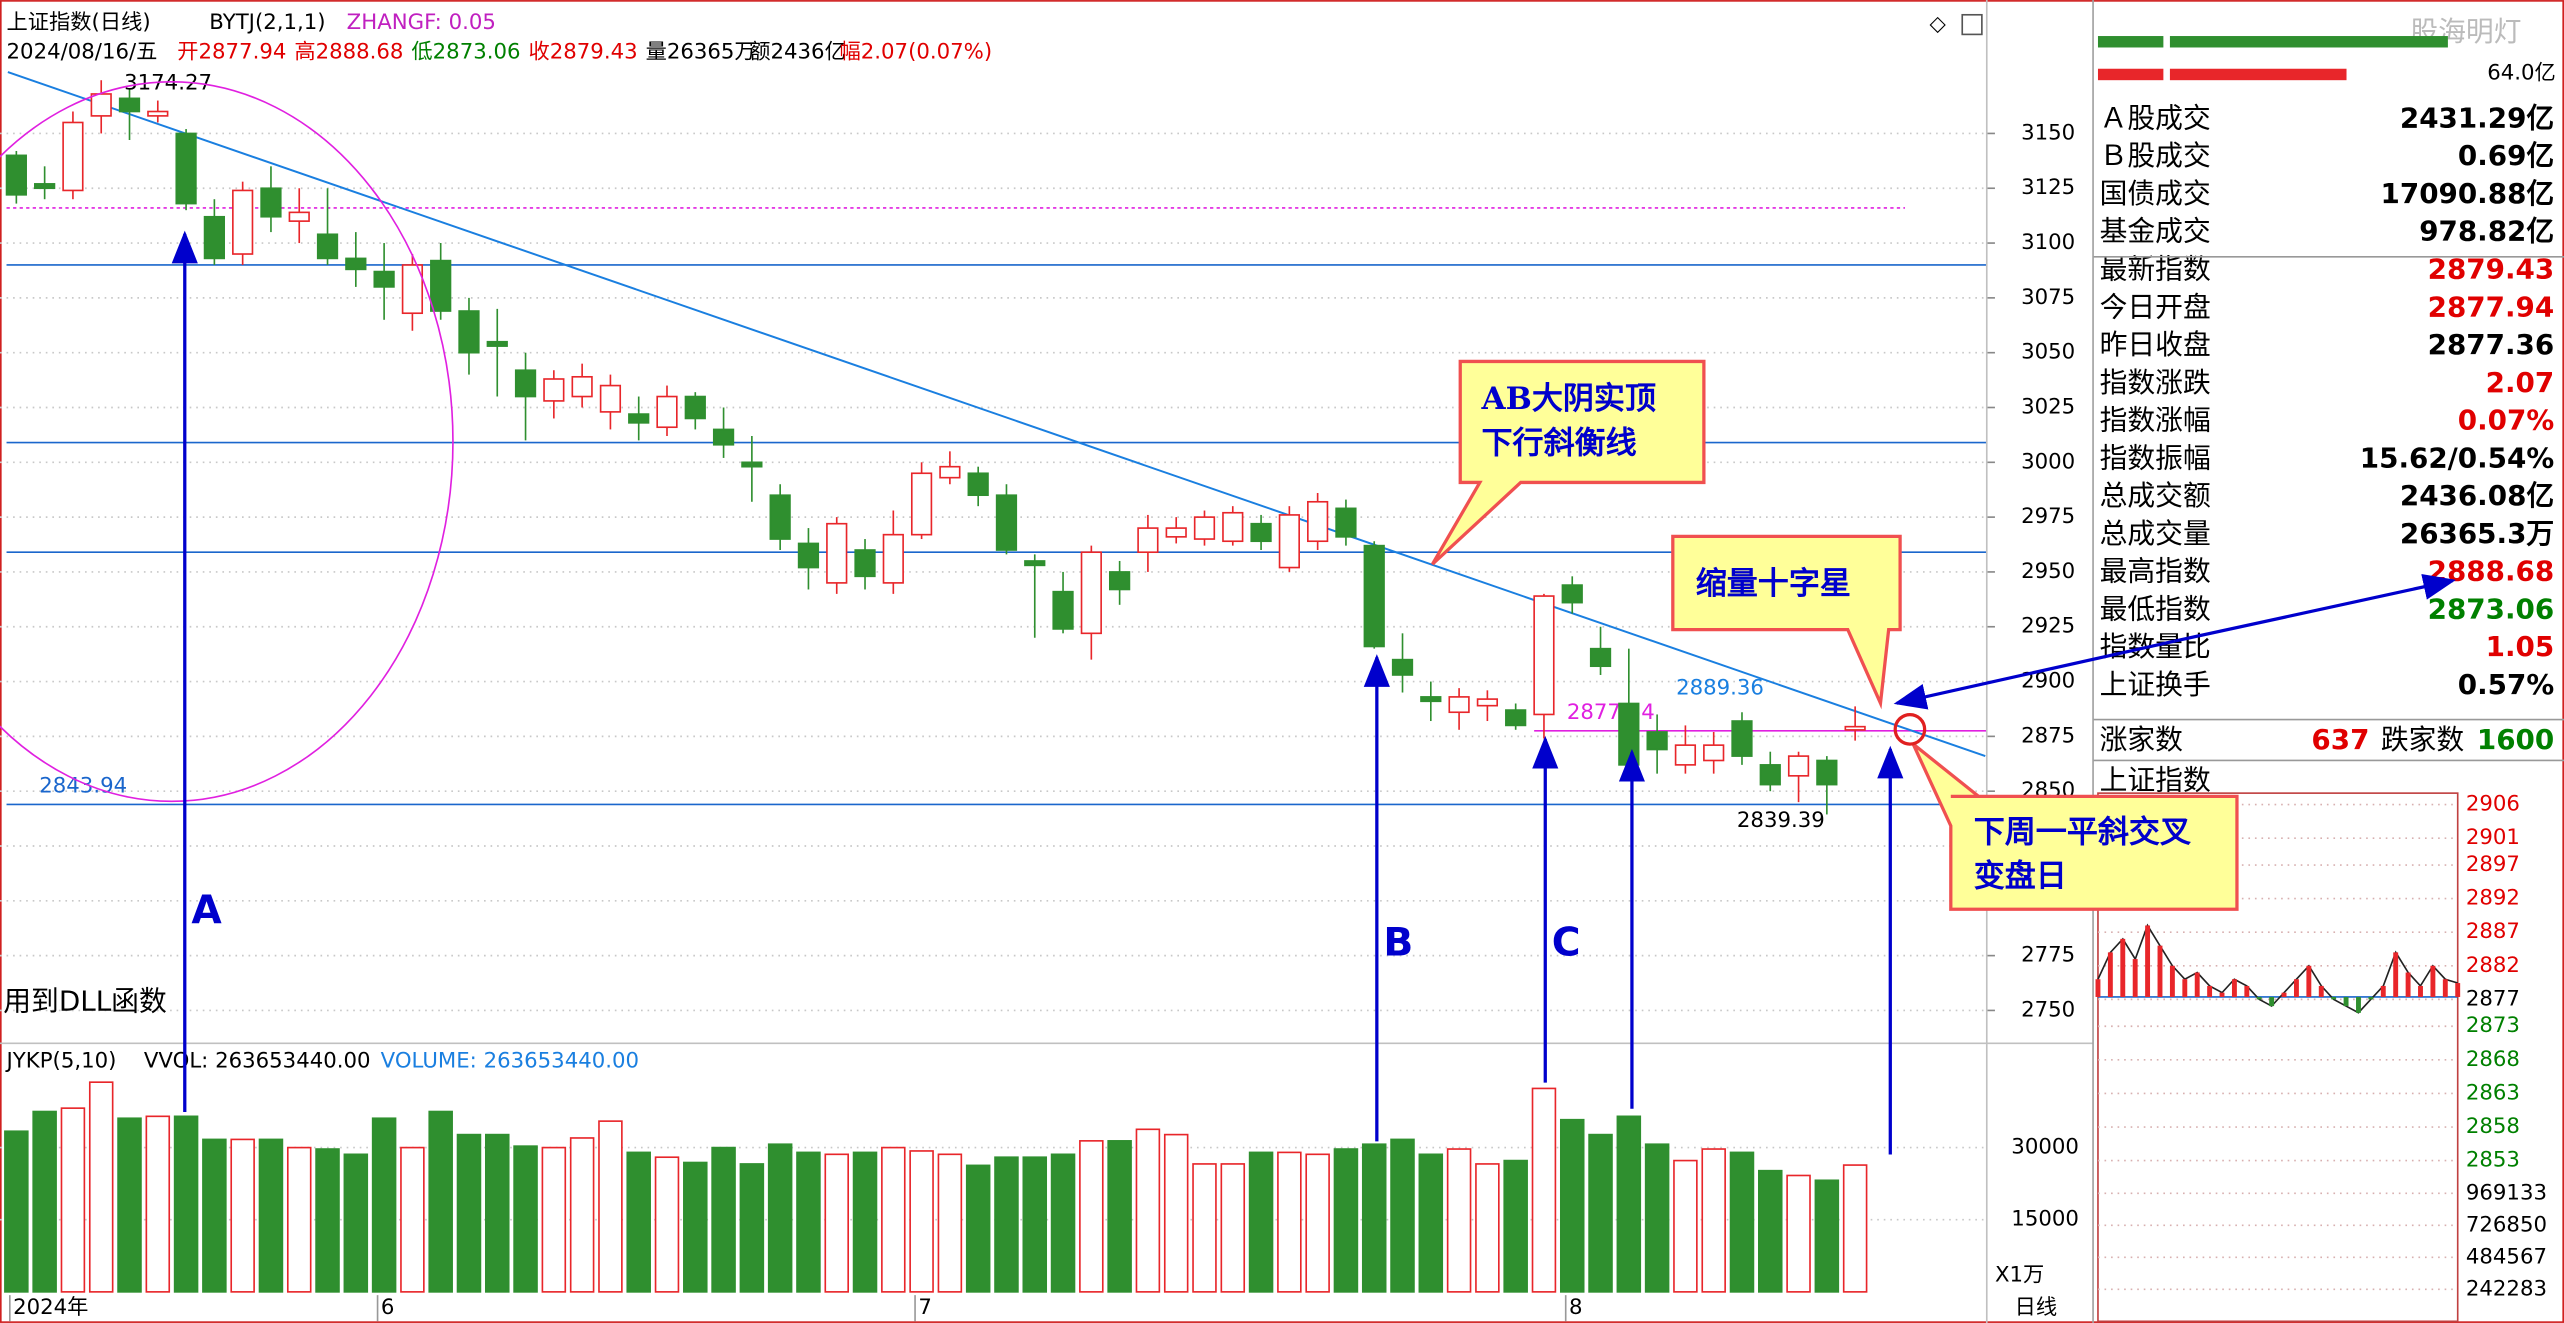 The height and width of the screenshot is (1323, 2564). Describe the element at coordinates (2048, 571) in the screenshot. I see `y-tick-label: 2950` at that location.